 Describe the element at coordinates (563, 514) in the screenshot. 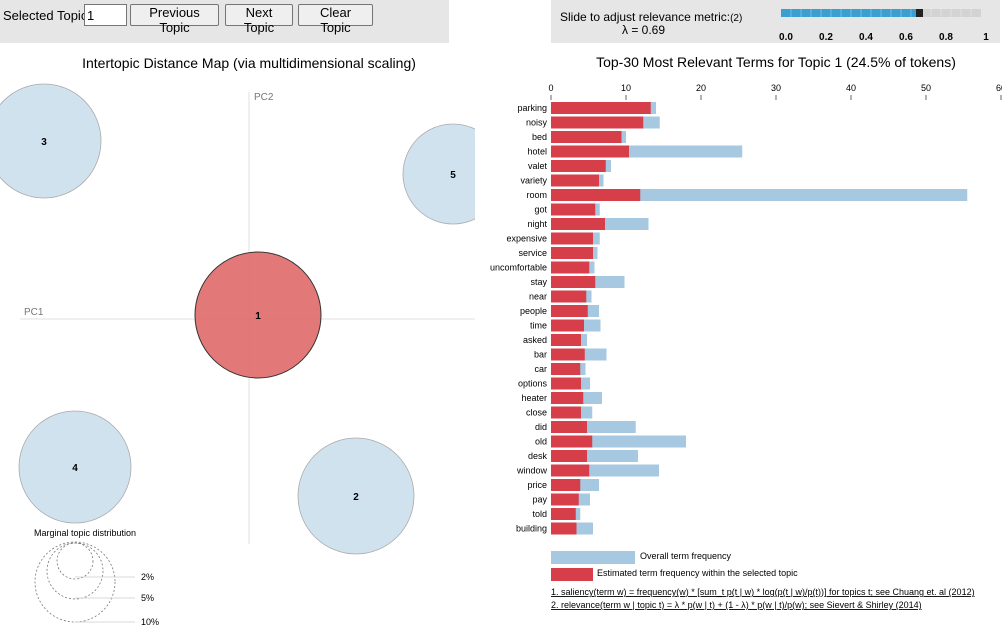

I see `bar-topic-told` at that location.